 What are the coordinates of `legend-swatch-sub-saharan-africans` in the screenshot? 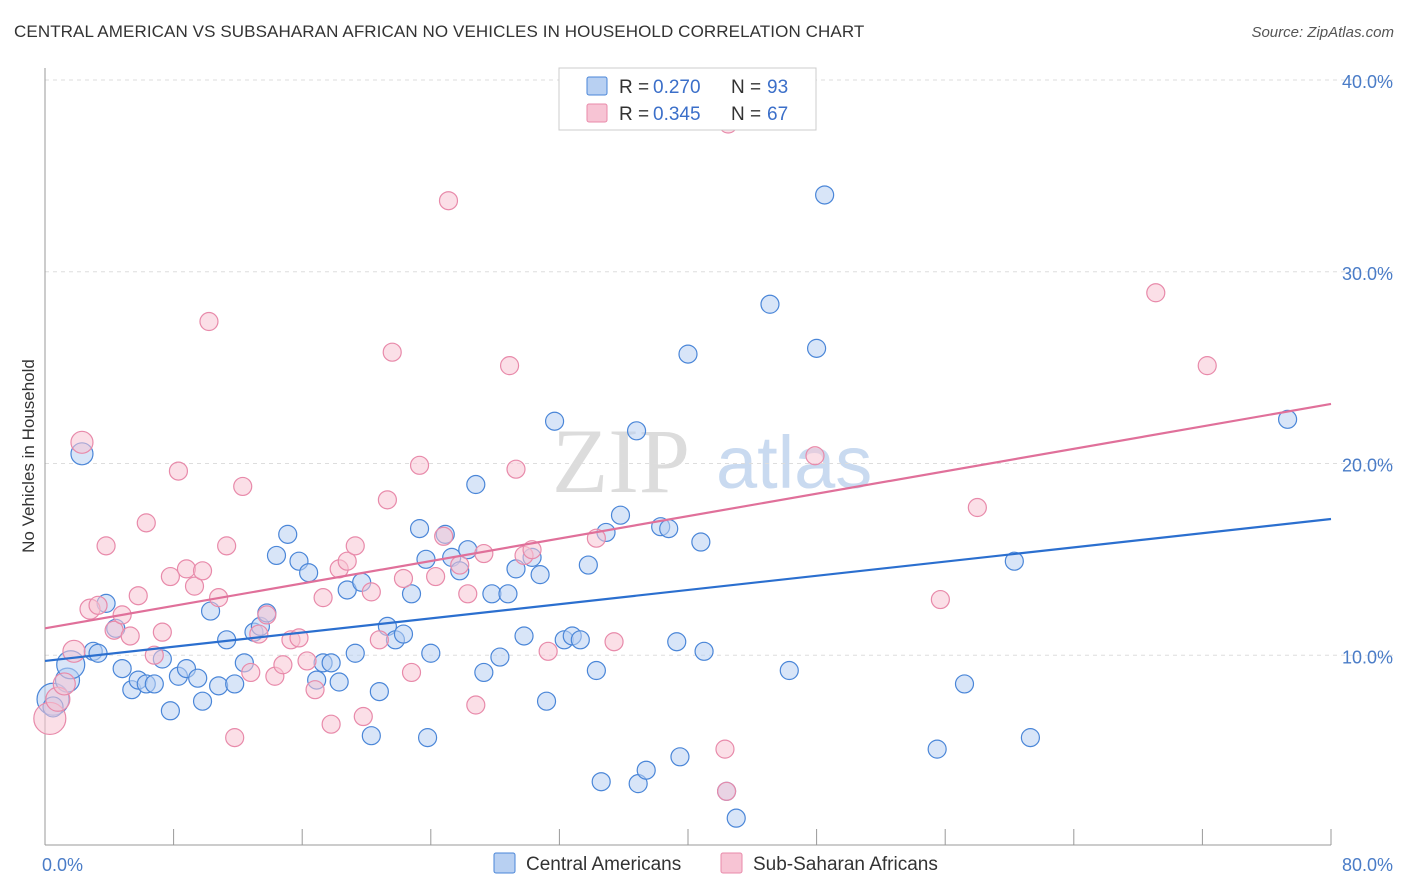 It's located at (731, 863).